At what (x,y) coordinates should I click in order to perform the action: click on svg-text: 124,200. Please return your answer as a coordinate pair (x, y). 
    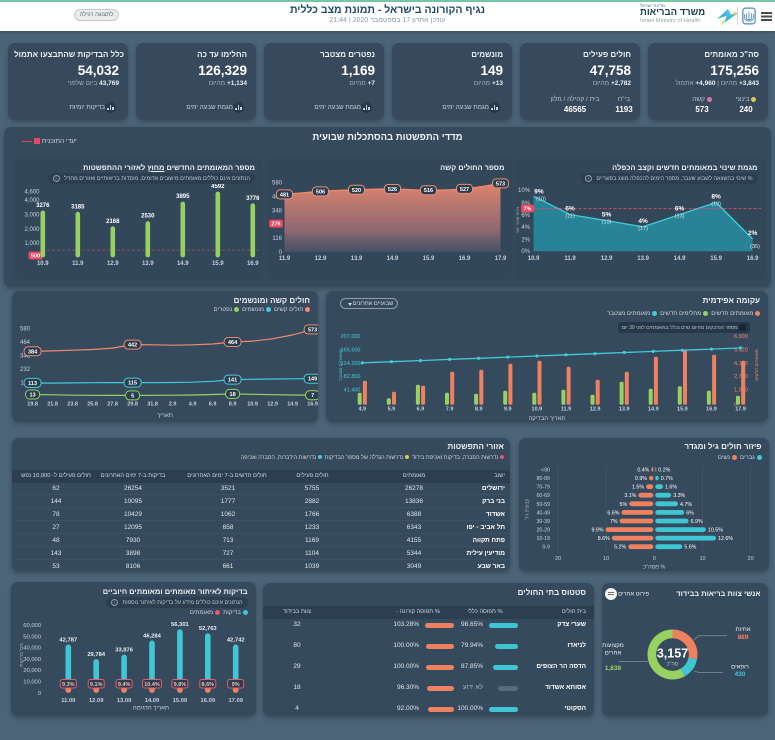
    Looking at the image, I should click on (350, 363).